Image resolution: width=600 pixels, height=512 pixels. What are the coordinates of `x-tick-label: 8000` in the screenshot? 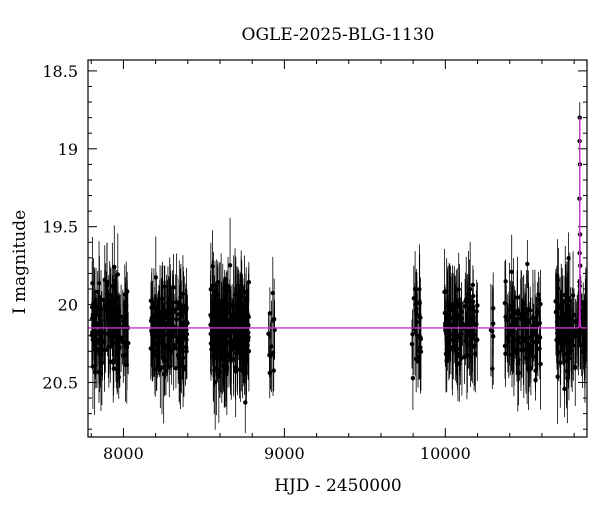 It's located at (123, 453).